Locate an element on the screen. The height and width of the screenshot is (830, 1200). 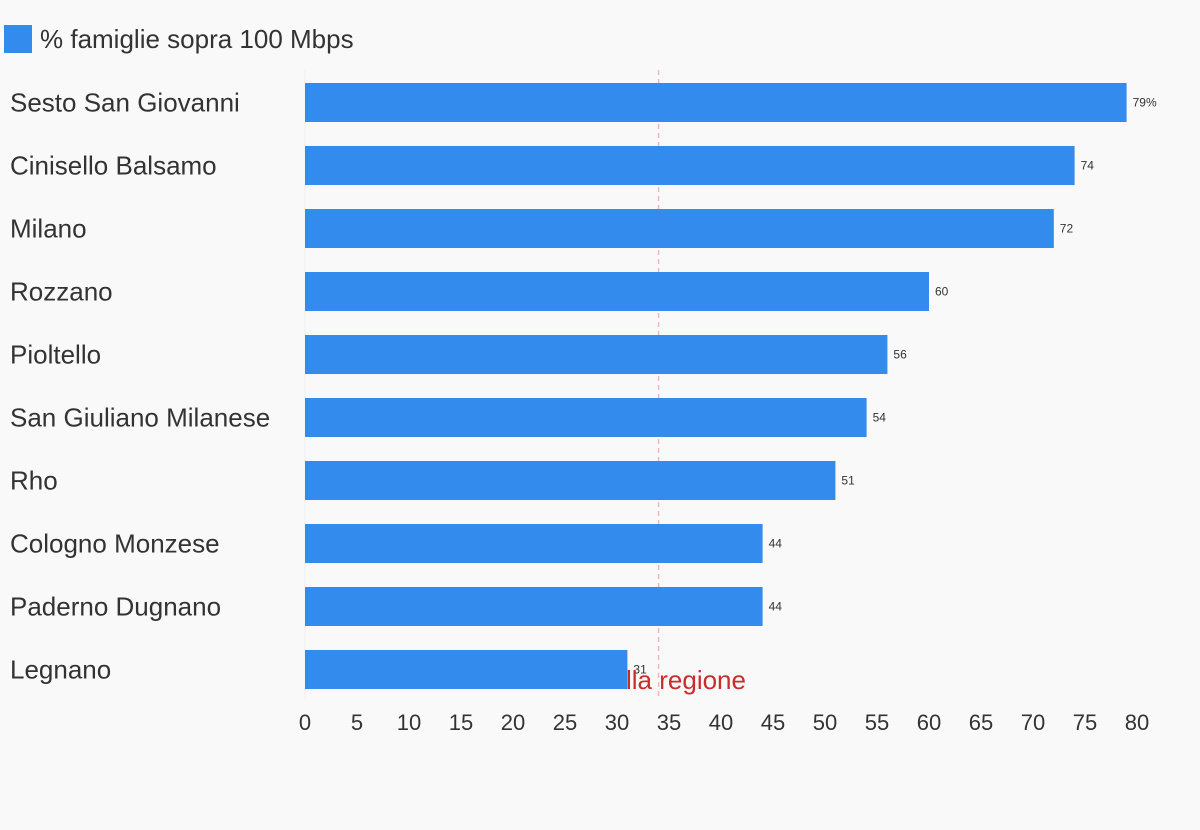
category-label: Milano is located at coordinates (48, 229).